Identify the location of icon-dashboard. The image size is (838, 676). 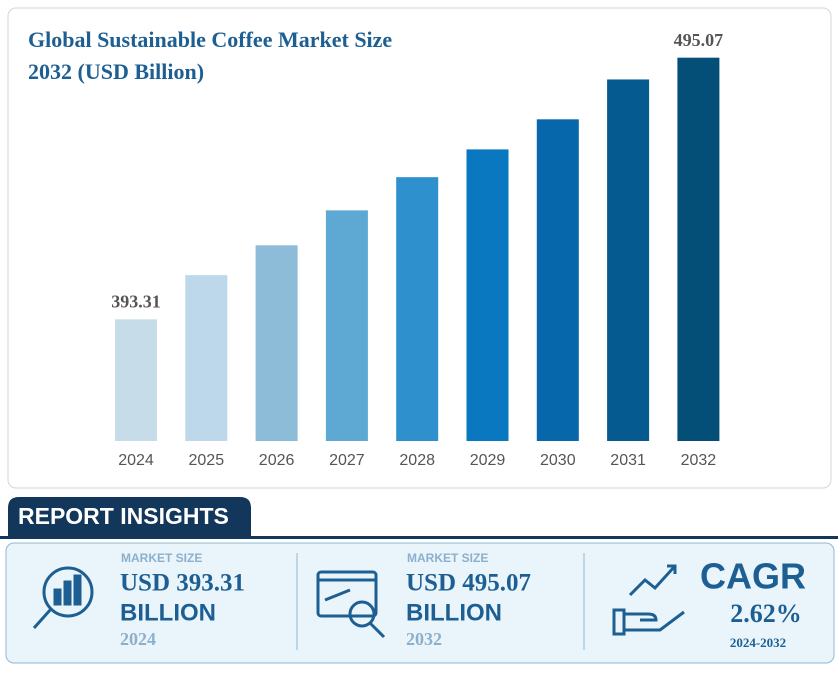
(351, 604).